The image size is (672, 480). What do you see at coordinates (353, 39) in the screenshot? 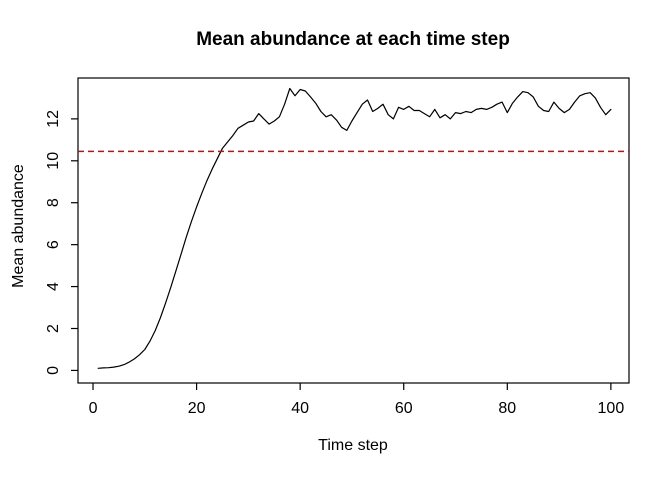
I see `chart-title: Mean abundance at each time step` at bounding box center [353, 39].